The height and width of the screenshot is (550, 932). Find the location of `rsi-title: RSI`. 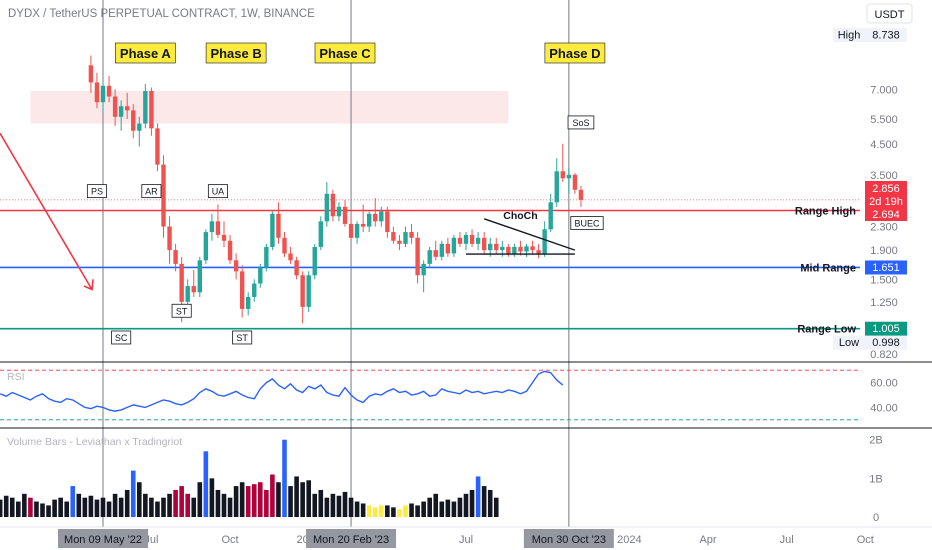

rsi-title: RSI is located at coordinates (16, 377).